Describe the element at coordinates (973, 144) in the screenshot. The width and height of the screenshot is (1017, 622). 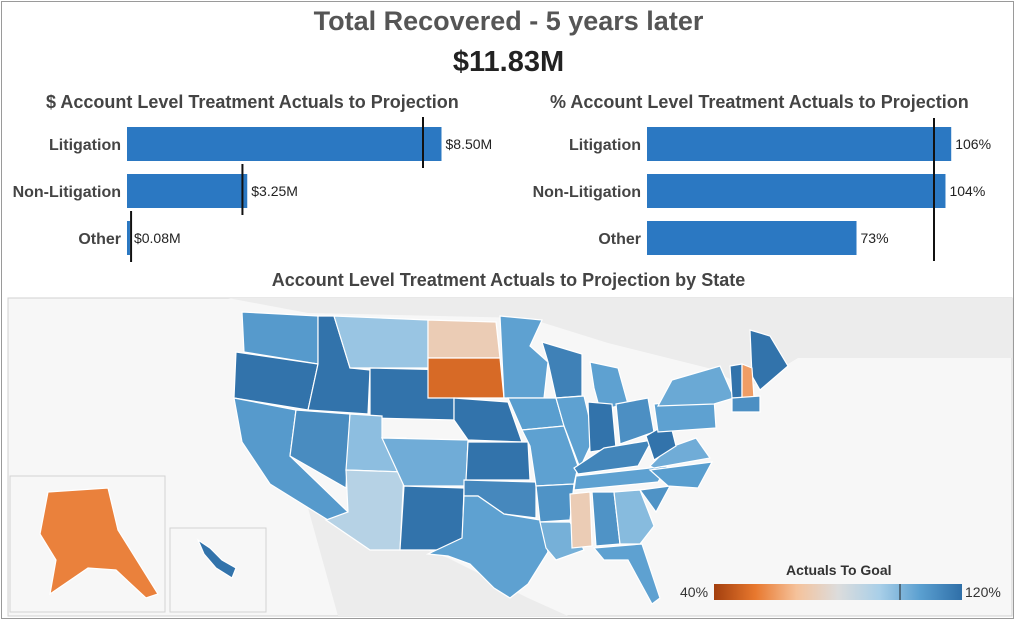
I see `value-label: 106%` at that location.